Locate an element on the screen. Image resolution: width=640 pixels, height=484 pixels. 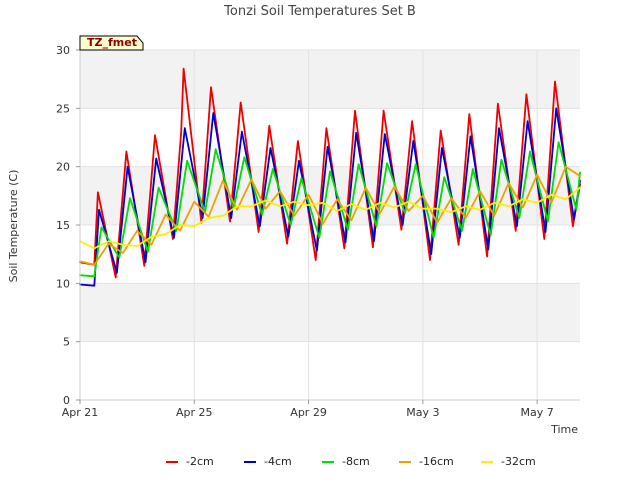
y-tick-label: 10 is located at coordinates (63, 283).